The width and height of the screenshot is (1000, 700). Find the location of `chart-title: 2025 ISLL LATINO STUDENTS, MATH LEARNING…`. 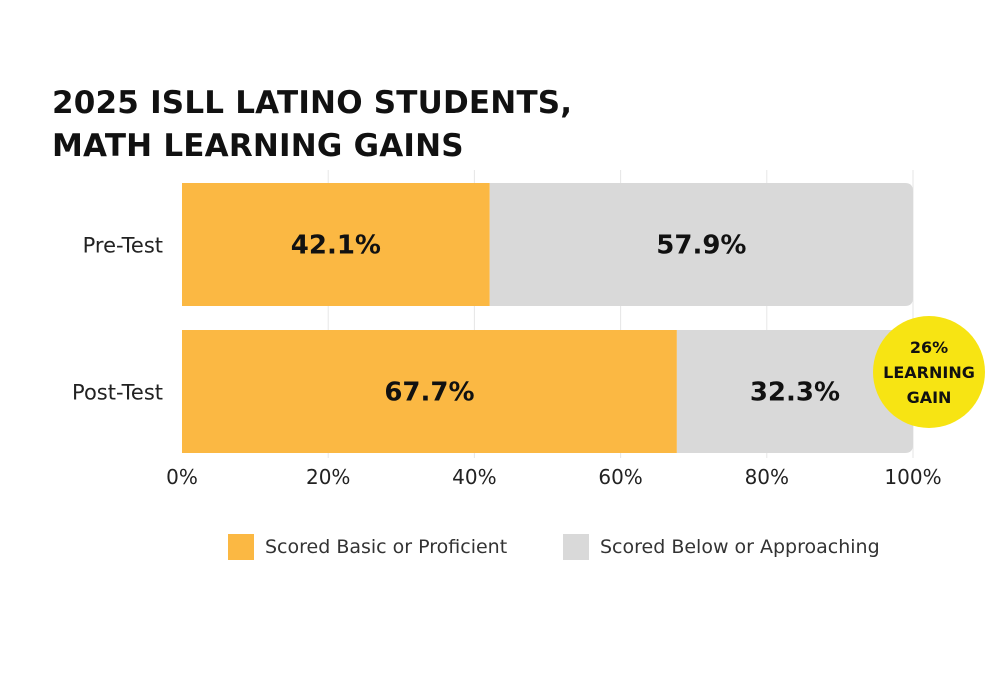

chart-title: 2025 ISLL LATINO STUDENTS, MATH LEARNING… is located at coordinates (312, 125).